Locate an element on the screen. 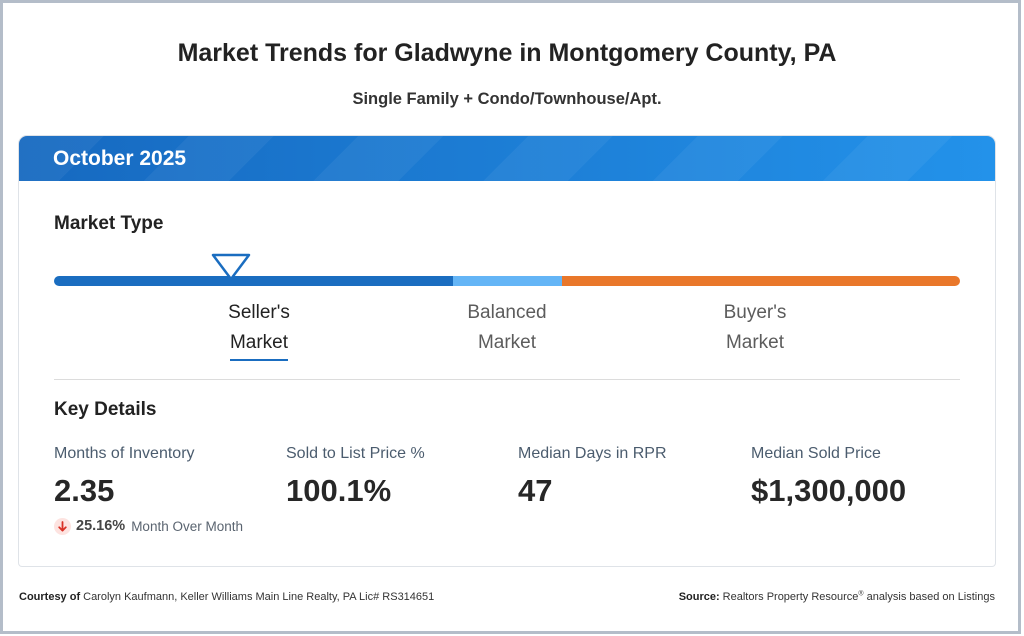  metric-sold-to-list-price: Sold to List Price % 100.1% is located at coordinates (398, 475).